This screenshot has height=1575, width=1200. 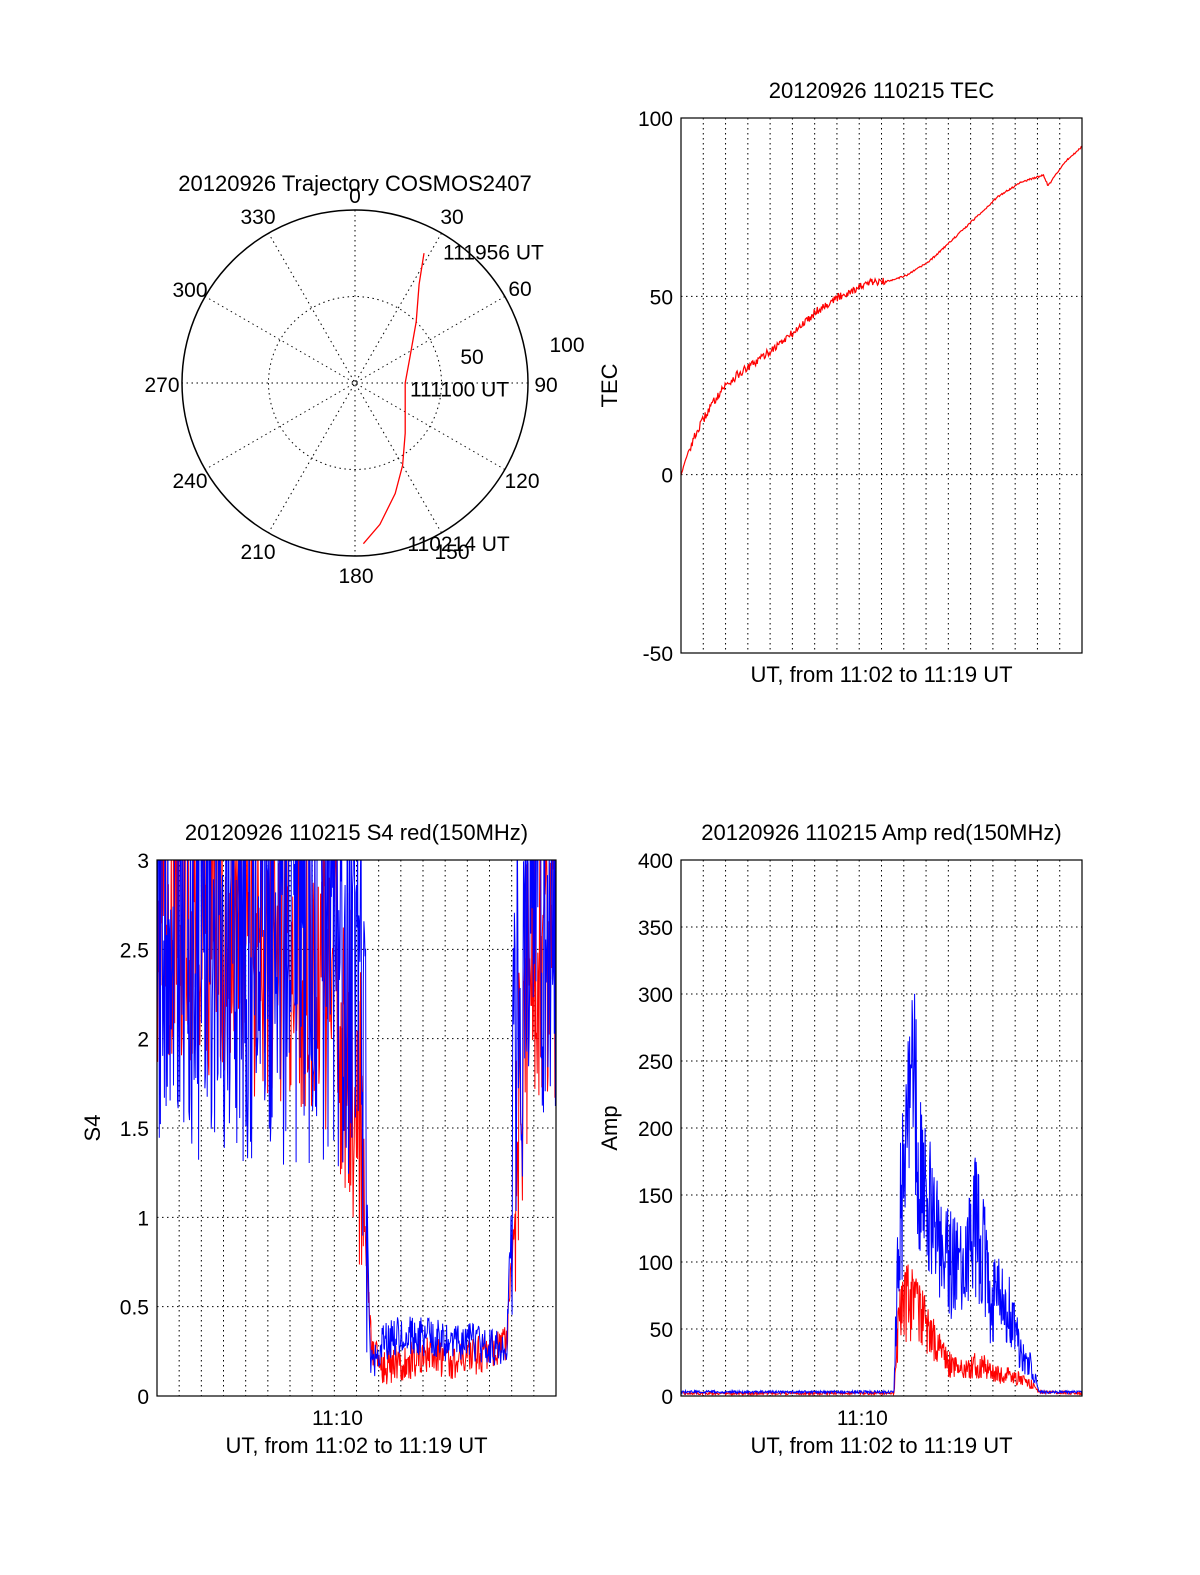 What do you see at coordinates (655, 1129) in the screenshot?
I see `y-tick-label: 200` at bounding box center [655, 1129].